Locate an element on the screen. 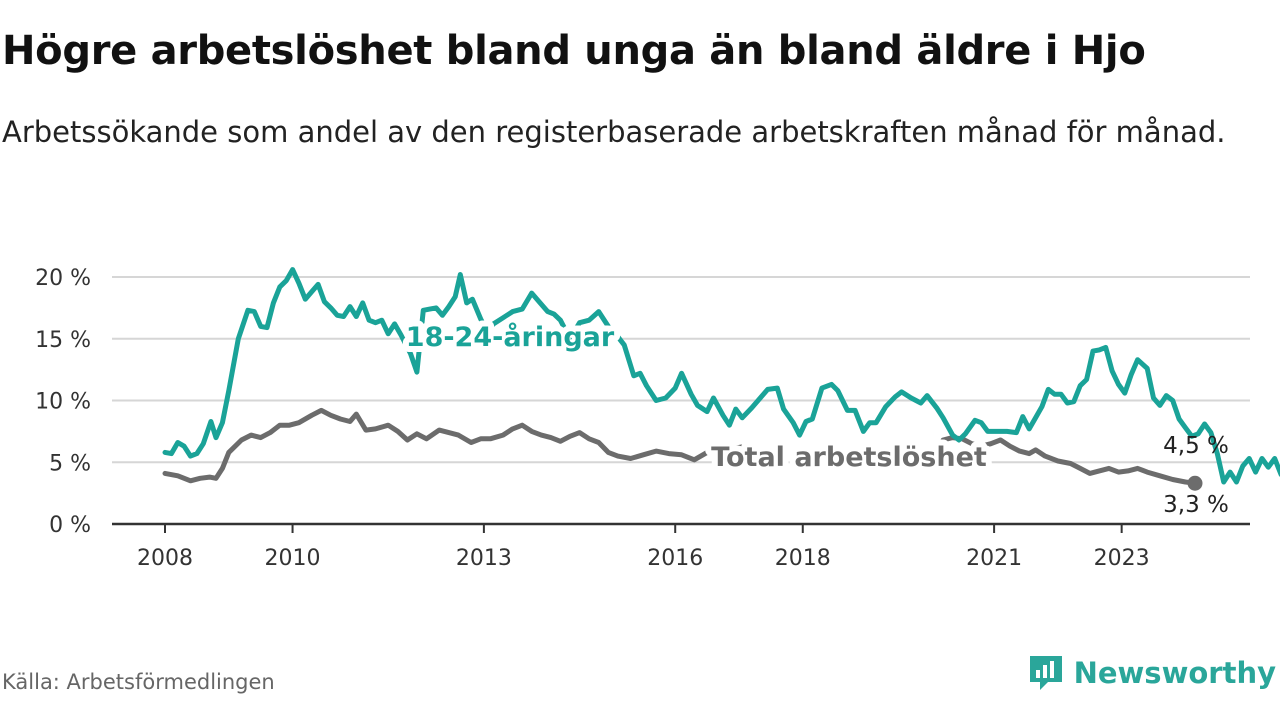 Image resolution: width=1280 pixels, height=720 pixels. end-value-label-total: 3,3 % is located at coordinates (1196, 505).